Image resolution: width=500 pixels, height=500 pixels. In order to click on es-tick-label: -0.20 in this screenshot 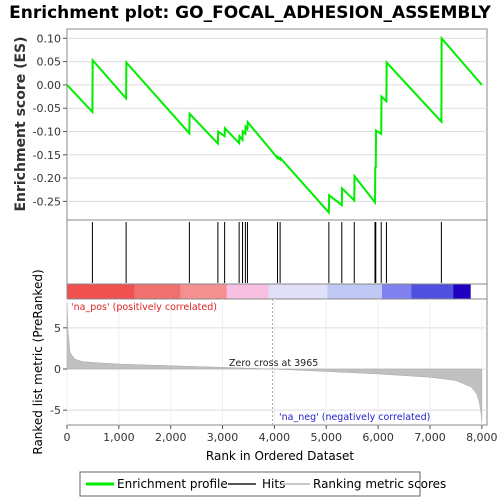, I will do `click(47, 178)`.